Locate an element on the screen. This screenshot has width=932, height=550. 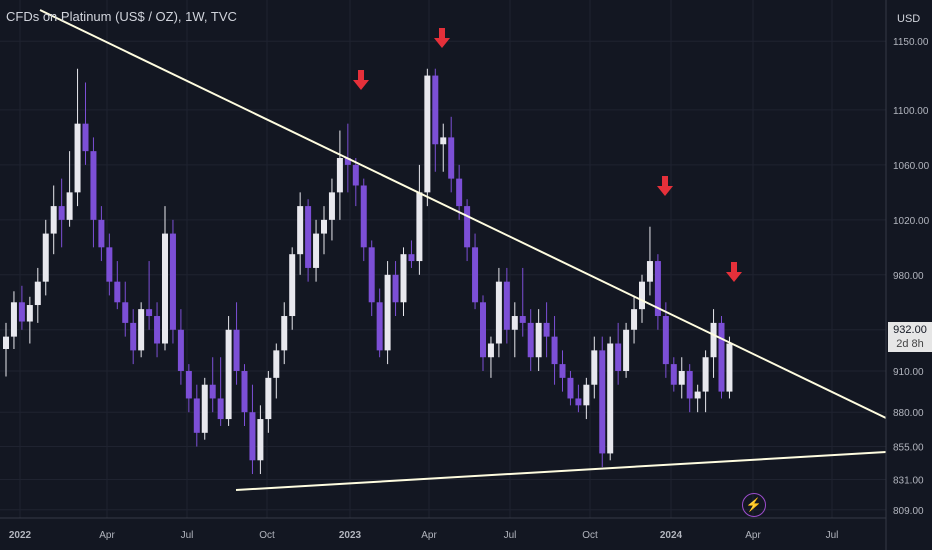
last-price-label: 932.00 2d 8h is located at coordinates (910, 337).